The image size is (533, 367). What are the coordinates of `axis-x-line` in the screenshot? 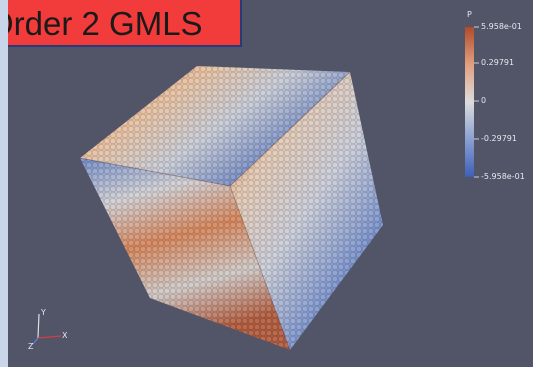 It's located at (49, 337).